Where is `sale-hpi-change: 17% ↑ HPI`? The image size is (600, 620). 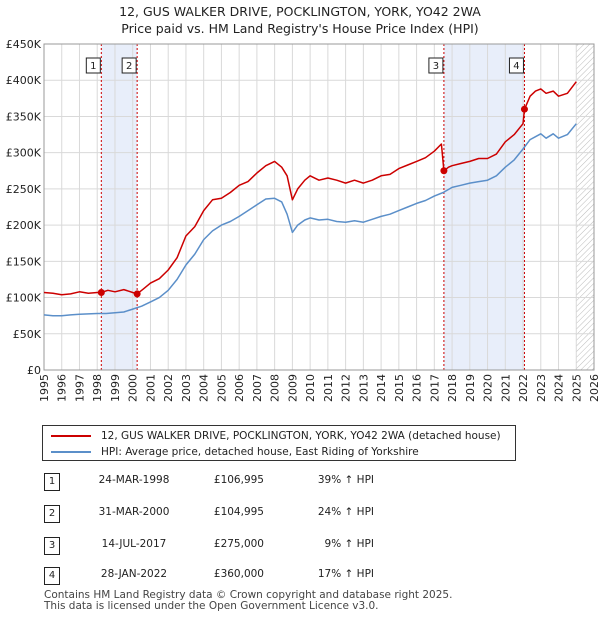 sale-hpi-change: 17% ↑ HPI is located at coordinates (345, 574).